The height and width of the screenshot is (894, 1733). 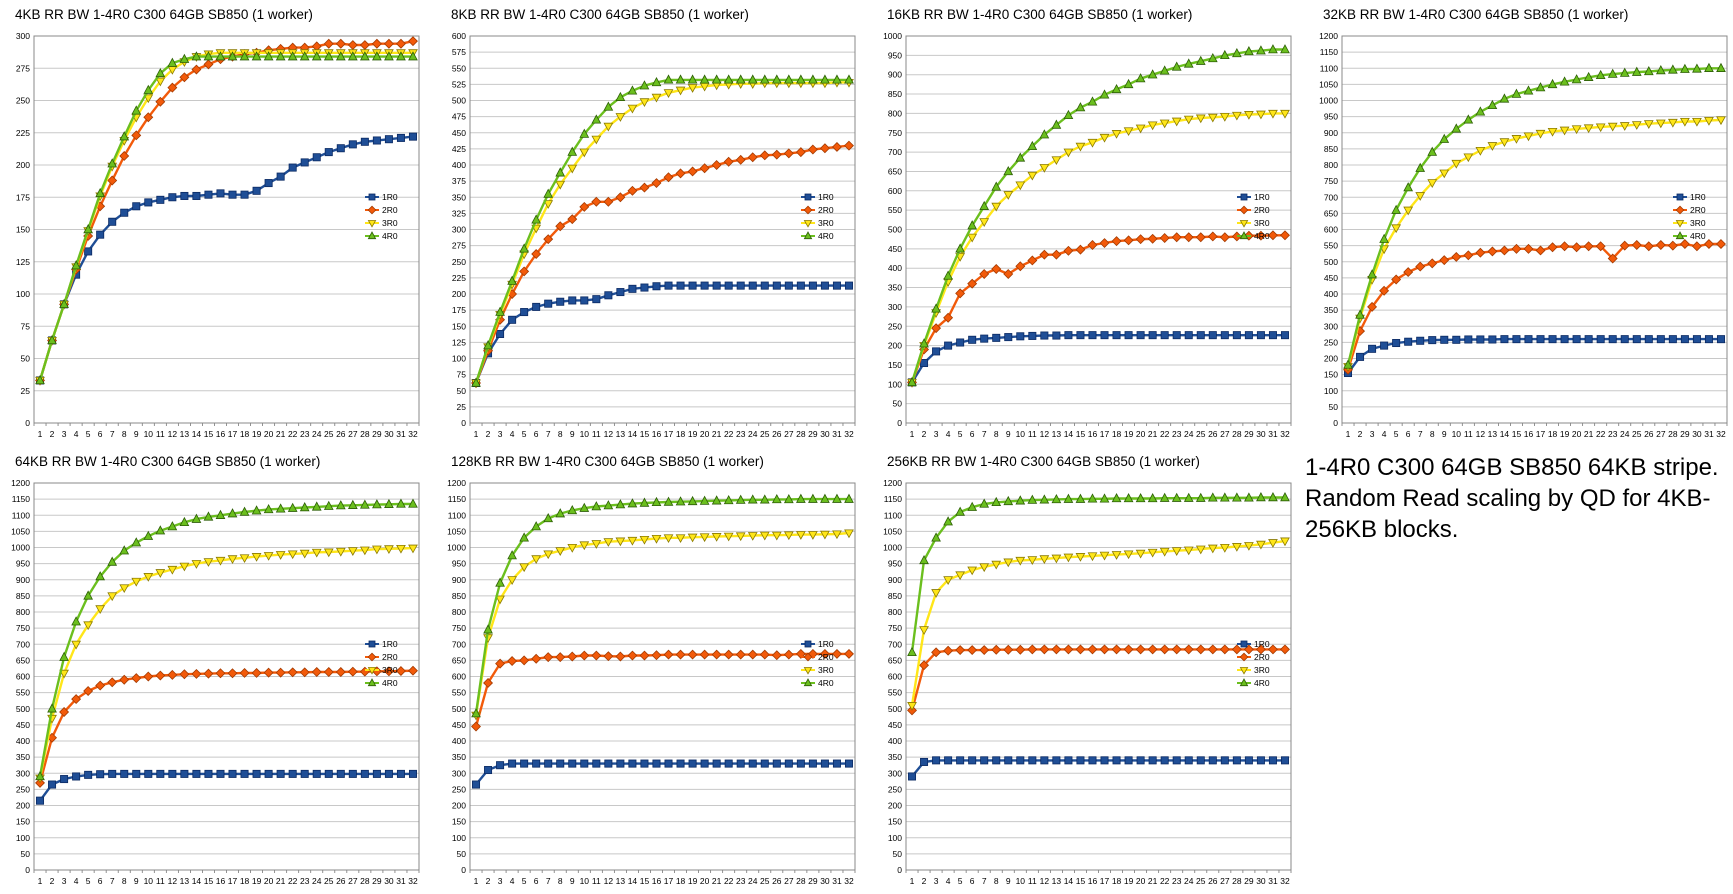 I want to click on legend-label: 1R0, so click(x=390, y=197).